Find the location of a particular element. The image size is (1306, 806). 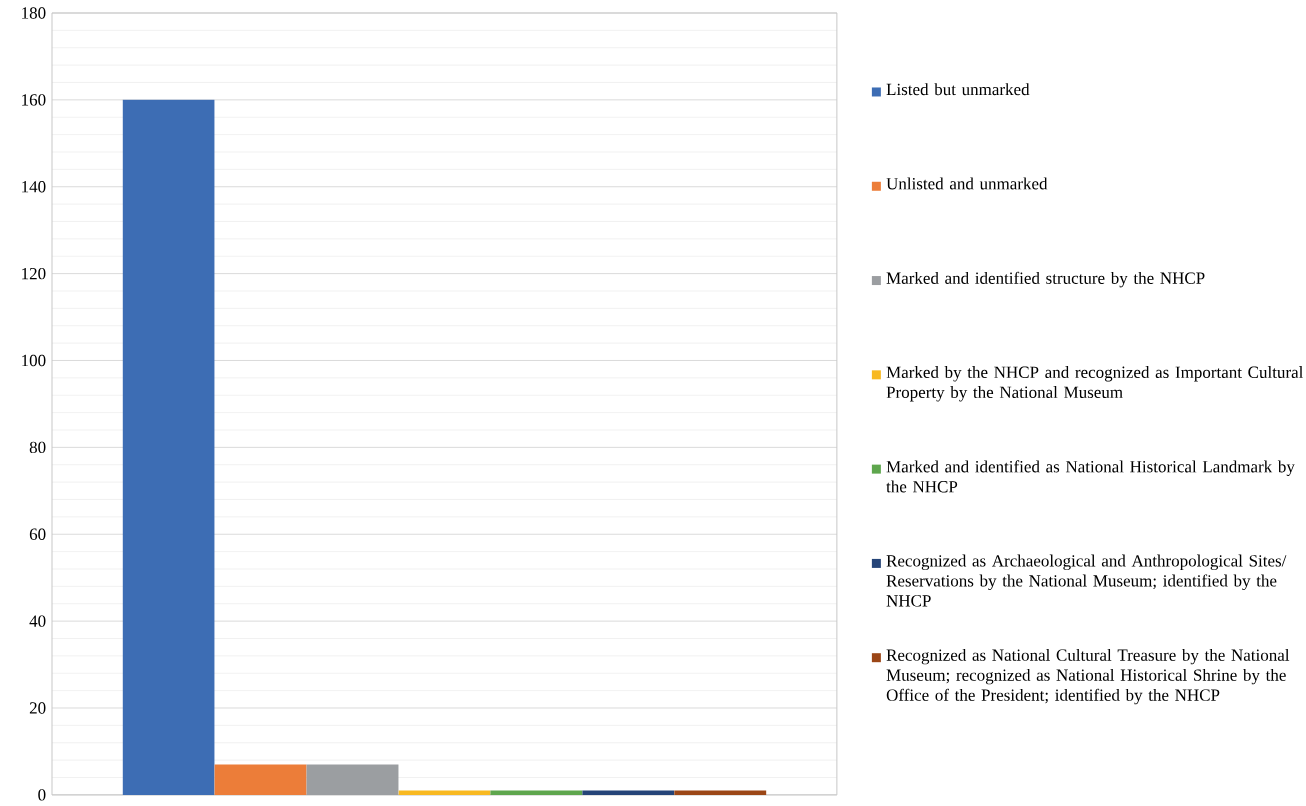

y-tick-label: 0 is located at coordinates (42, 794).